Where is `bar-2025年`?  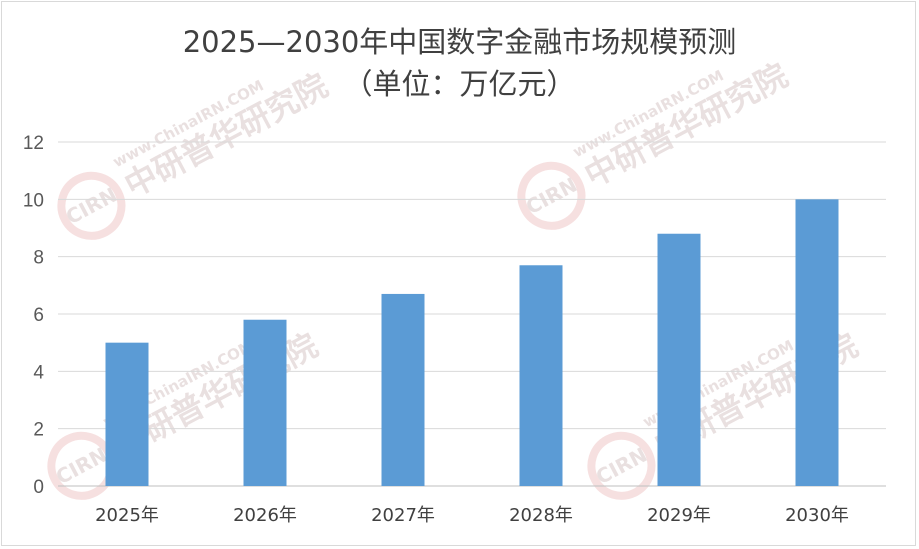
bar-2025年 is located at coordinates (127, 414).